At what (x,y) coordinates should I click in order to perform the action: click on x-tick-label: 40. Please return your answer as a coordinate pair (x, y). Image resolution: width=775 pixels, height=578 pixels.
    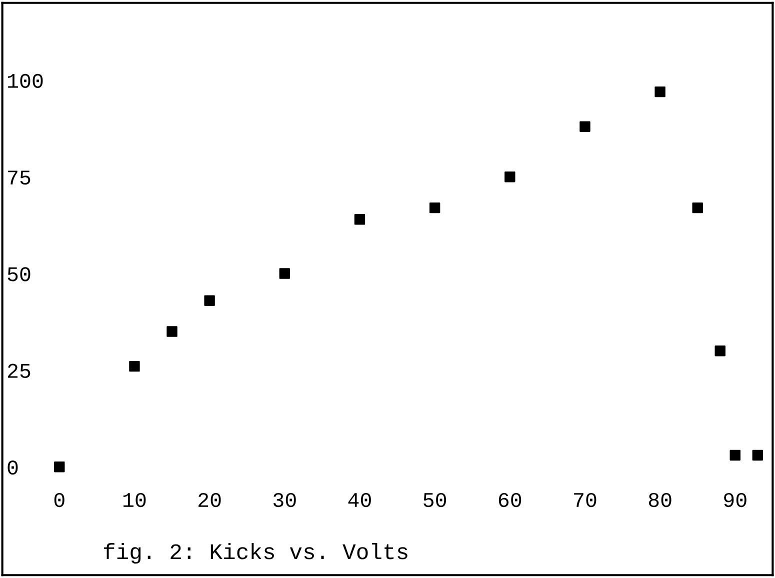
    Looking at the image, I should click on (359, 500).